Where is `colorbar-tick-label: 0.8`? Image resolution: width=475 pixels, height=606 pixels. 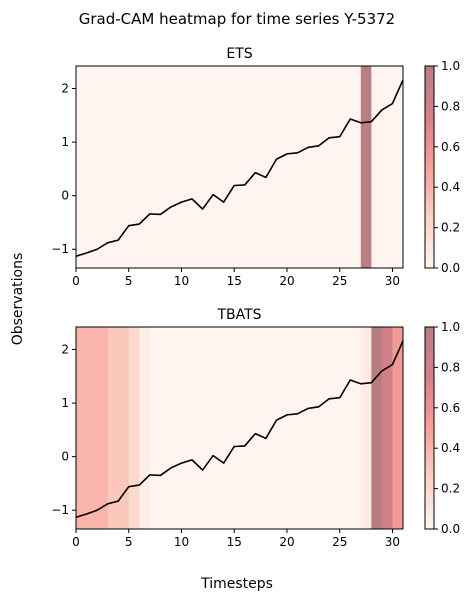 colorbar-tick-label: 0.8 is located at coordinates (450, 106).